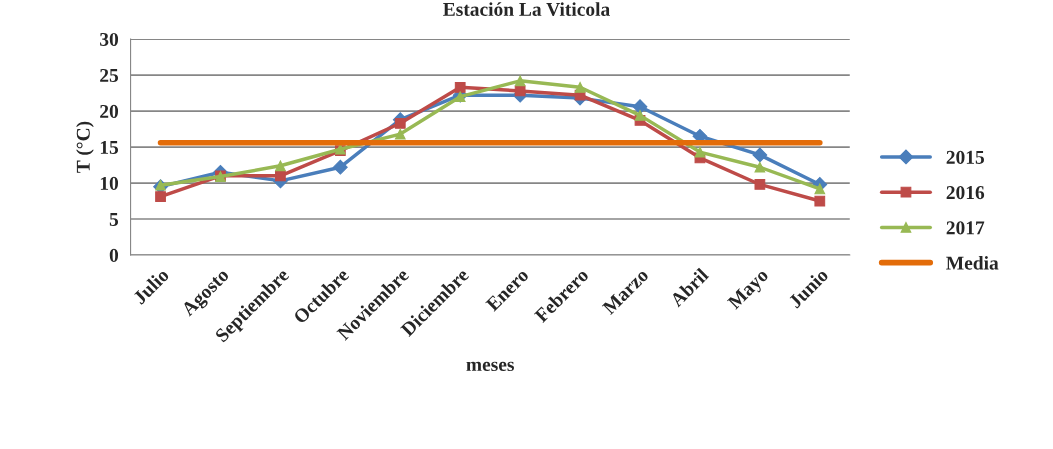 The width and height of the screenshot is (1053, 449). I want to click on legend-label: 2015, so click(965, 157).